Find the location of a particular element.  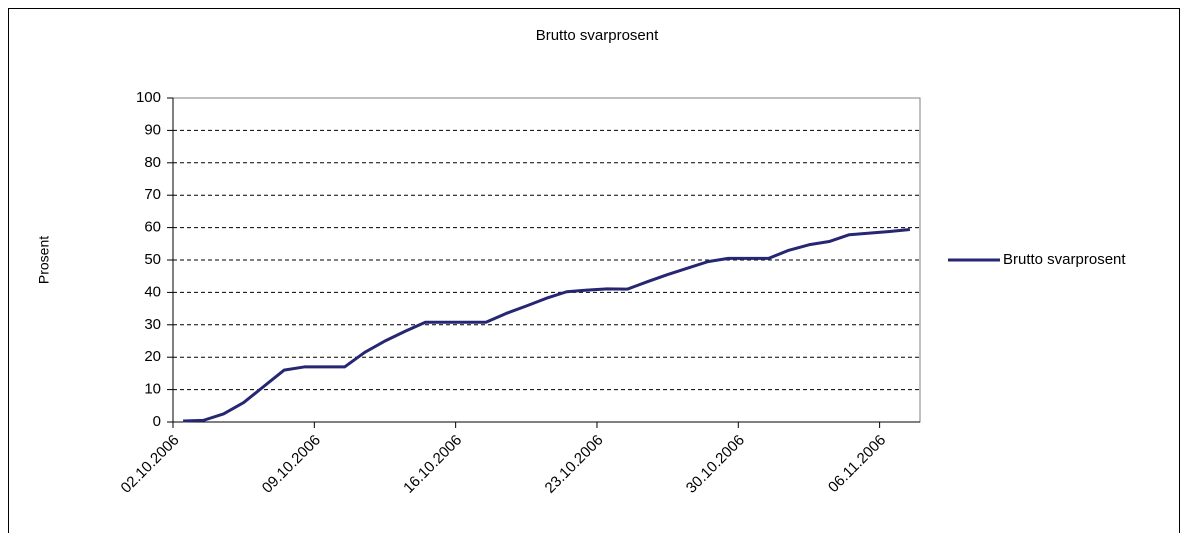

x-tick-label: 30.10.2006 is located at coordinates (715, 464).